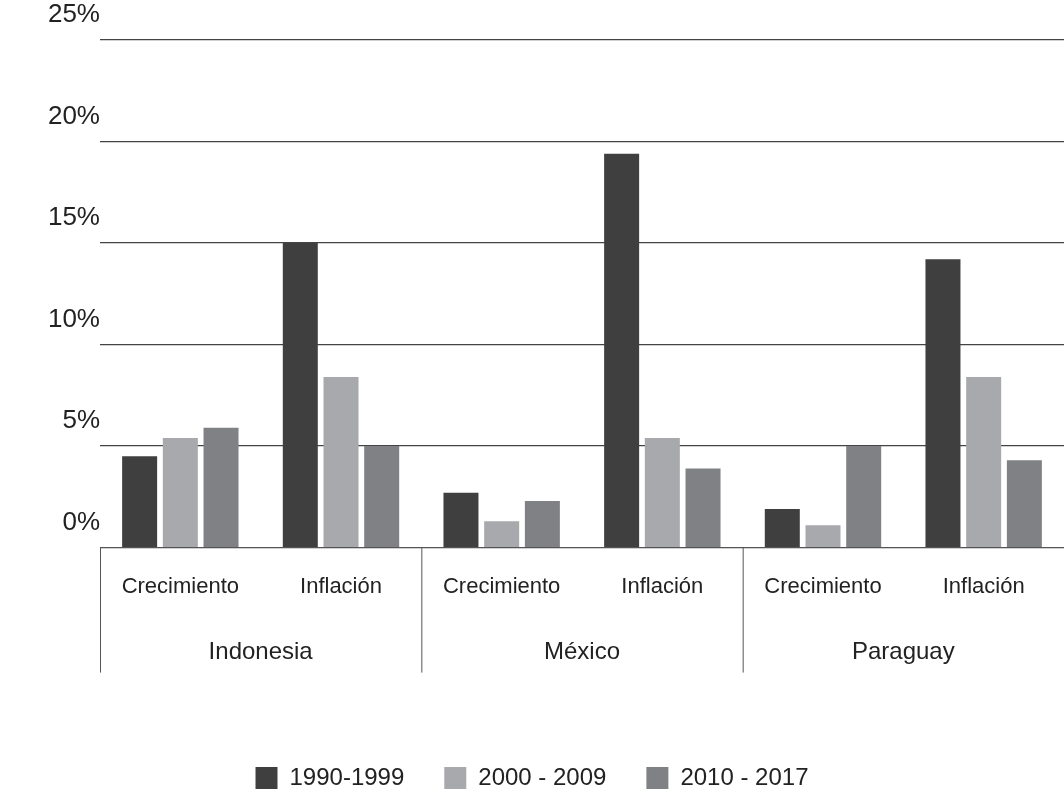 This screenshot has width=1064, height=810. Describe the element at coordinates (73, 14) in the screenshot. I see `y-tick-label: 25%` at that location.